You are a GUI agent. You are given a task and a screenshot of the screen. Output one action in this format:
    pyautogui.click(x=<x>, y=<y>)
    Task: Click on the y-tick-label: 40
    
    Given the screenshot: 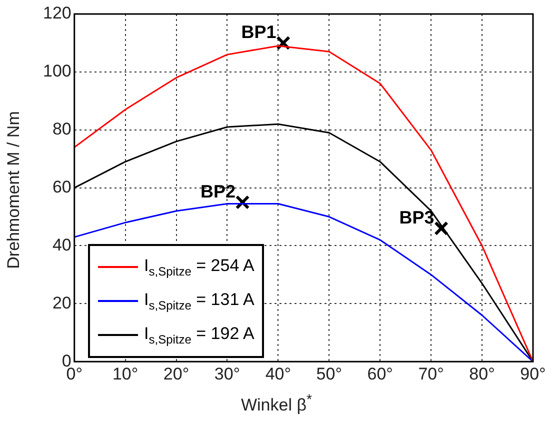 What is the action you would take?
    pyautogui.click(x=62, y=244)
    